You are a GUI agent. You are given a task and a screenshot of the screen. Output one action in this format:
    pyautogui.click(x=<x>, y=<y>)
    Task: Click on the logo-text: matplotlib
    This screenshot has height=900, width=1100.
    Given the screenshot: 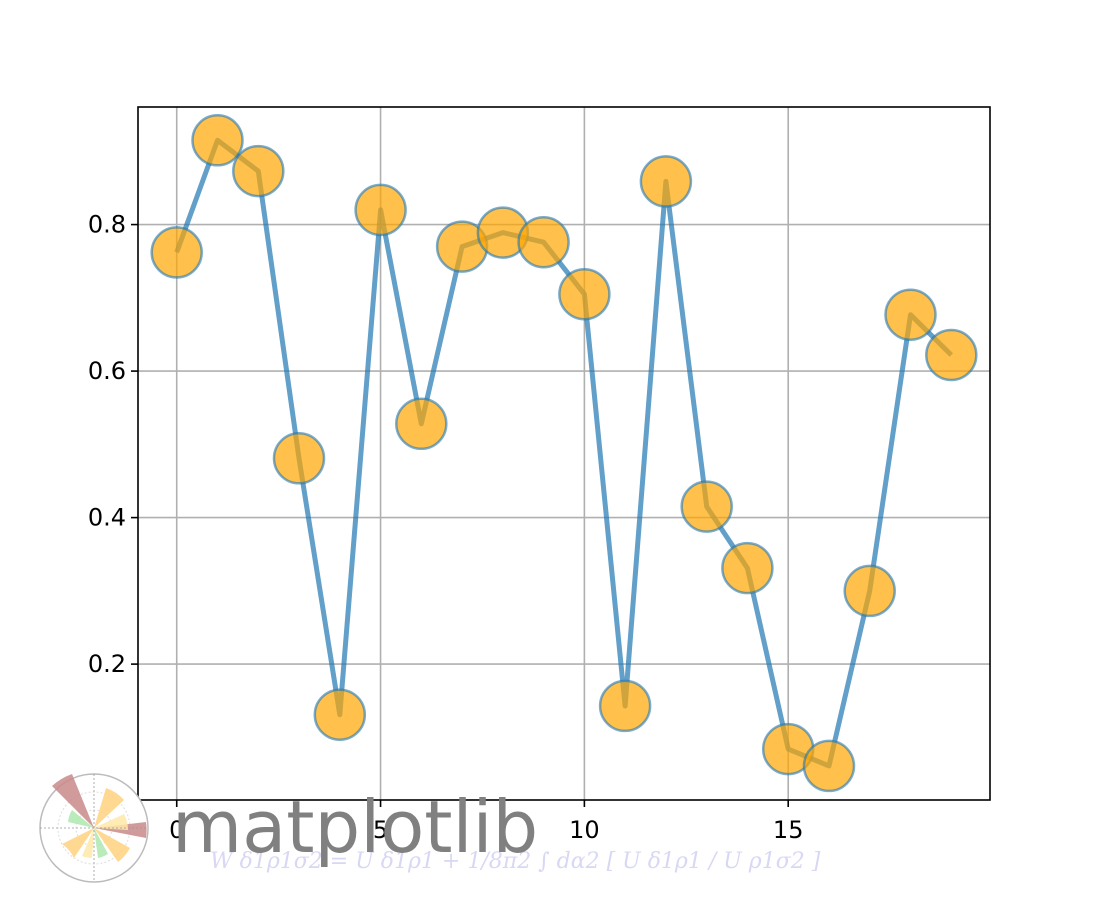 What is the action you would take?
    pyautogui.click(x=355, y=827)
    